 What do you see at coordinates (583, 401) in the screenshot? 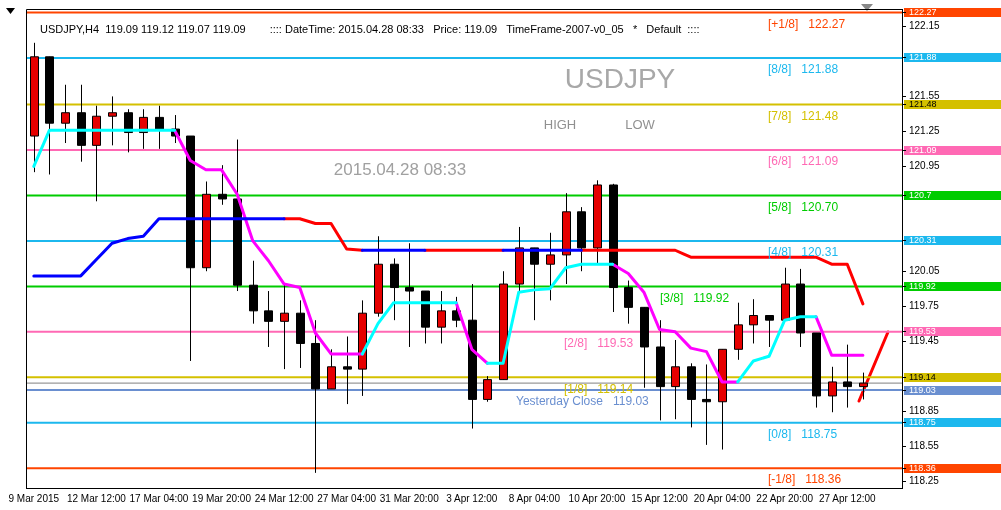
I see `ref-line-label: Yesterday Close 119.03` at bounding box center [583, 401].